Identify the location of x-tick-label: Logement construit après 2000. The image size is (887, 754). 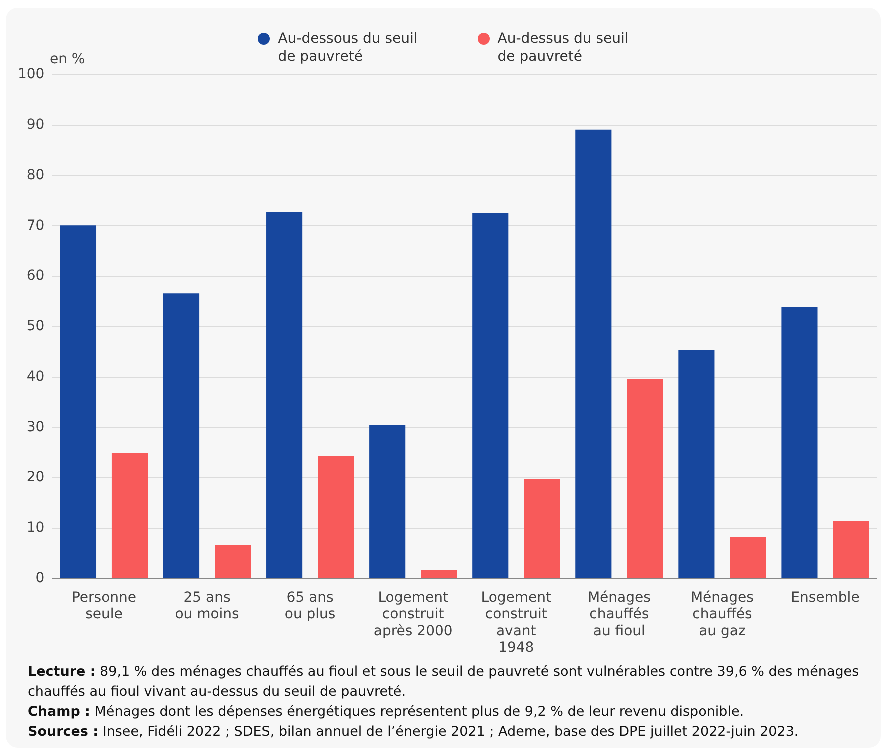
(413, 615).